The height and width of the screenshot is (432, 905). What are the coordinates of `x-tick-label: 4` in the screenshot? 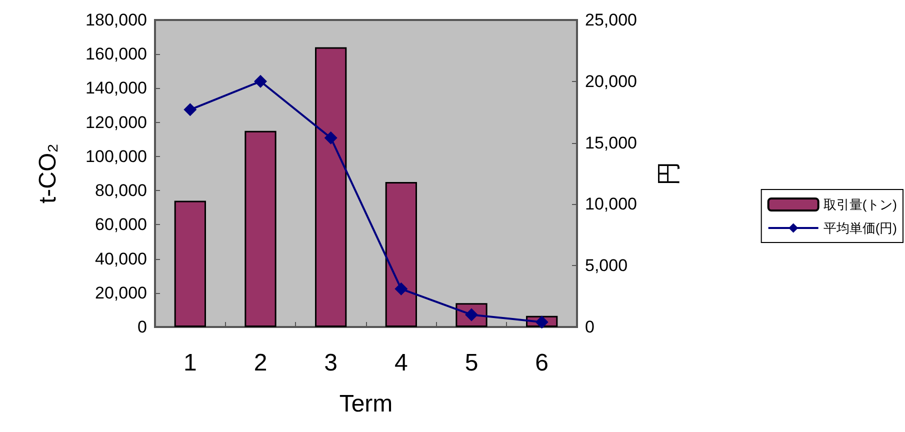 It's located at (401, 363).